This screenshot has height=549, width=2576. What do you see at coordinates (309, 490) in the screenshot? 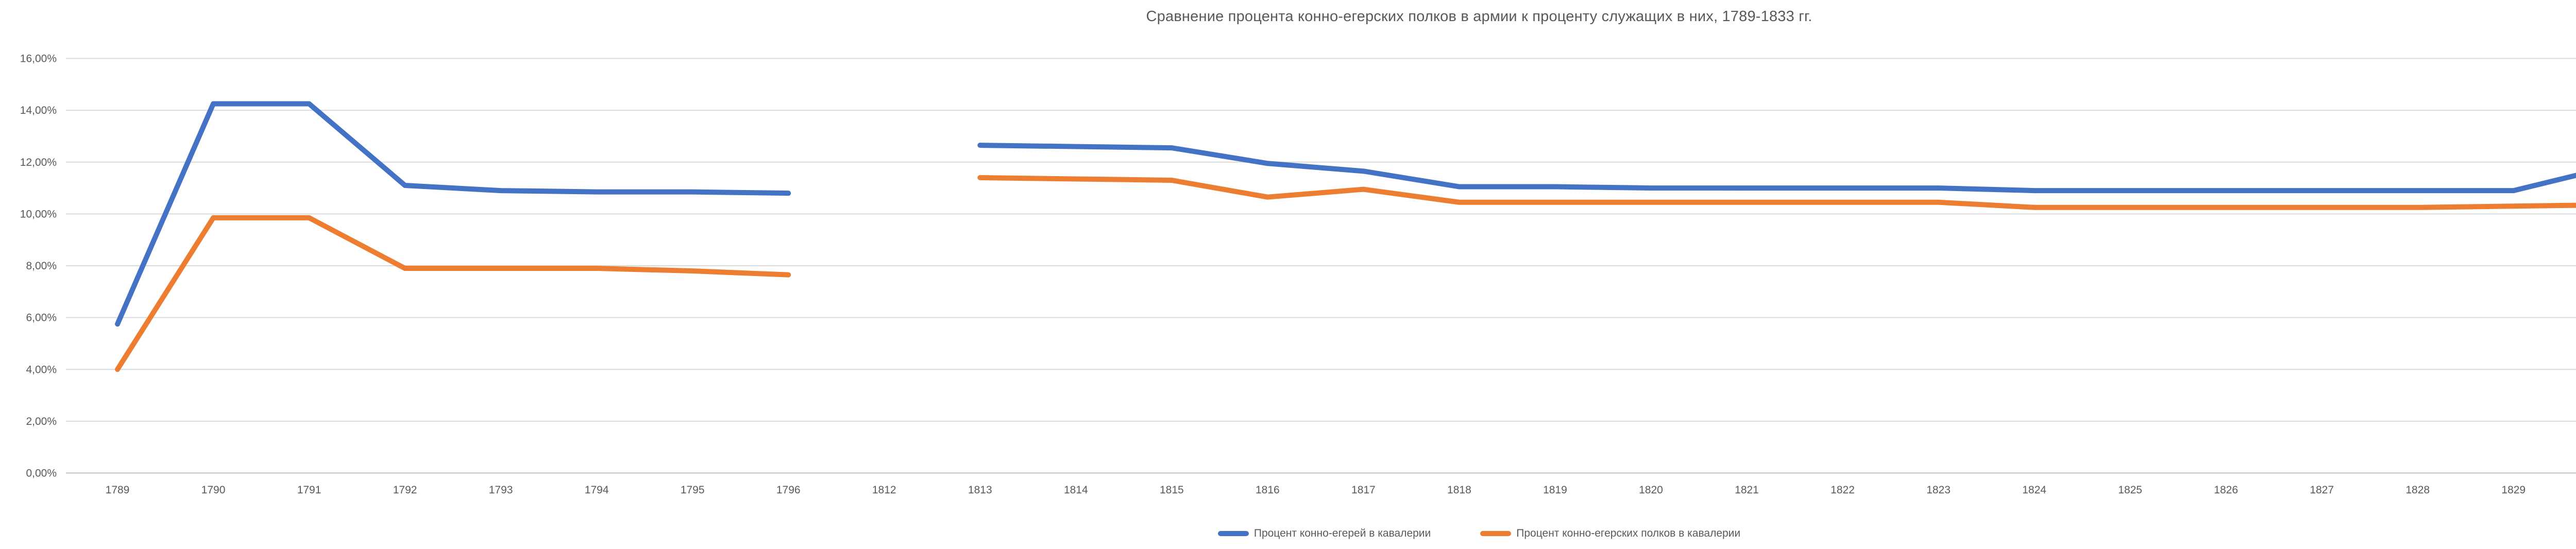
I see `x-tick-label: 1791` at bounding box center [309, 490].